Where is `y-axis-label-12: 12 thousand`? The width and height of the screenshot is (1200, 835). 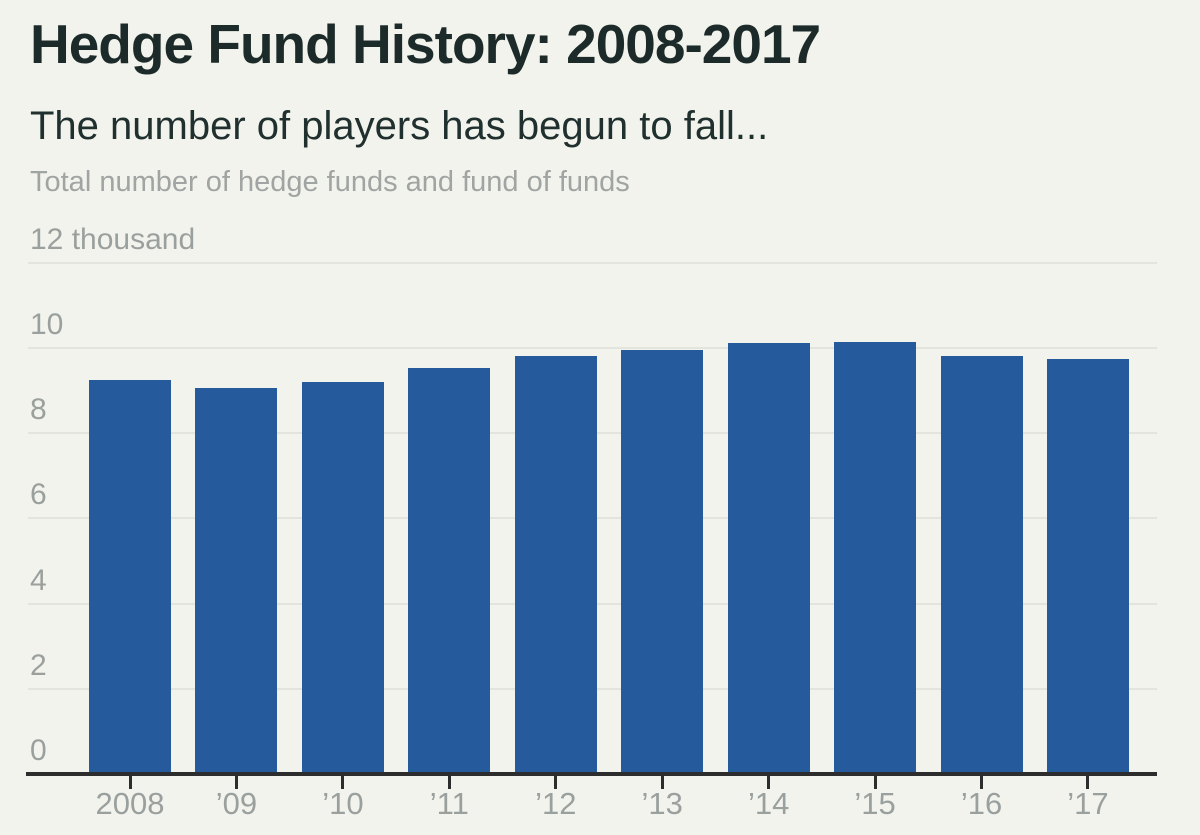
y-axis-label-12: 12 thousand is located at coordinates (113, 239).